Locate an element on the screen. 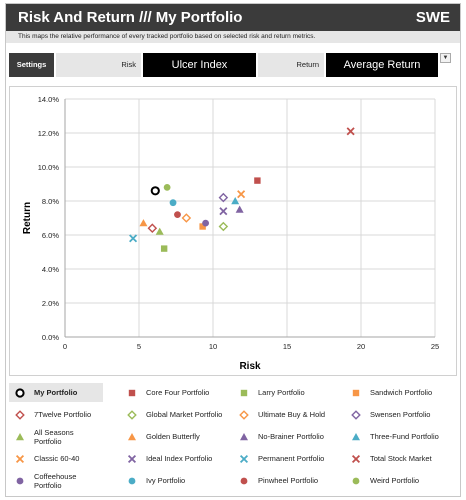  legend-label: Golden Butterfly is located at coordinates (173, 436).